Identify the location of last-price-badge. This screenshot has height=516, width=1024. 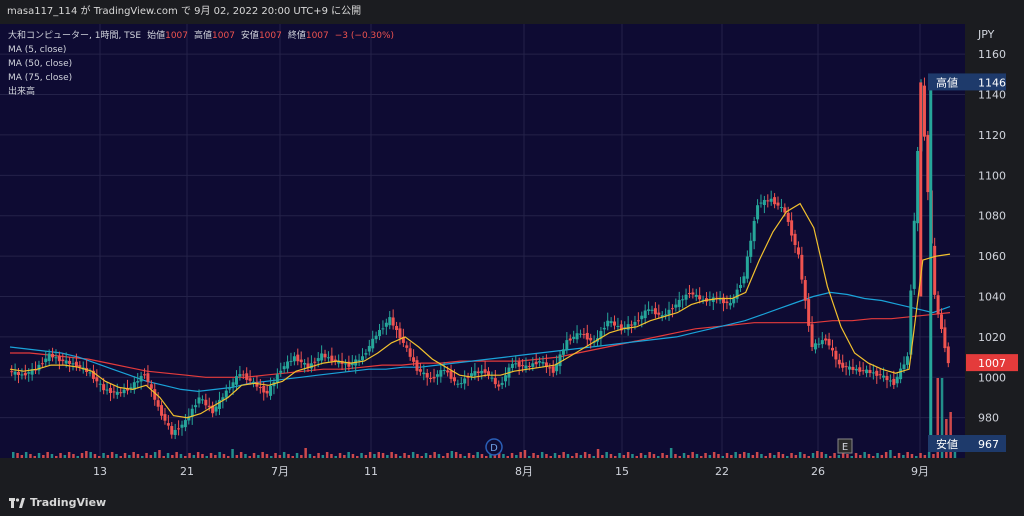
(992, 363).